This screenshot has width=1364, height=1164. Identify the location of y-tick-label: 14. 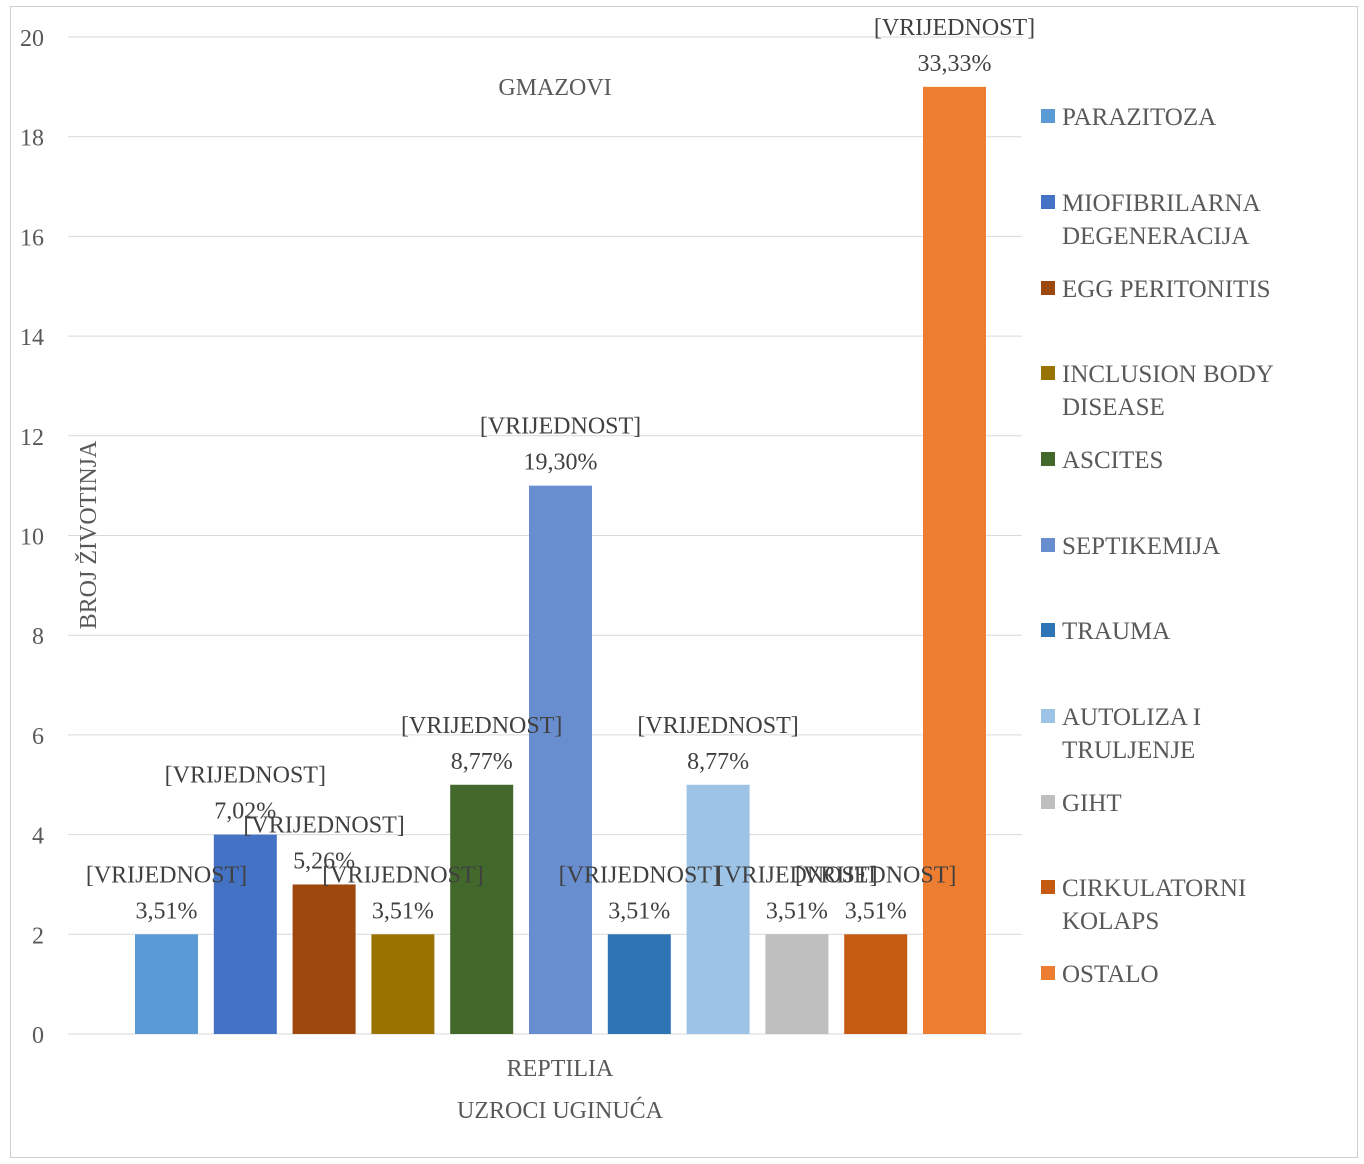
(32, 338).